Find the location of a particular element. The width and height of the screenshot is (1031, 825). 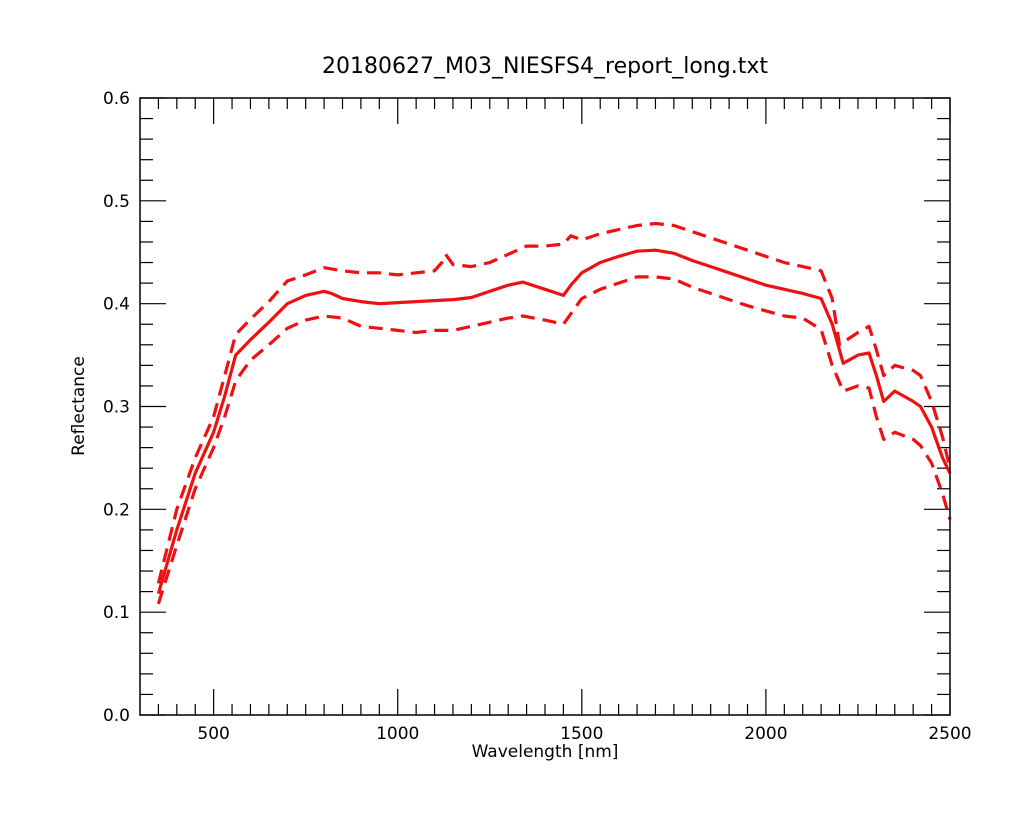

y-tick-label: 0.0 is located at coordinates (116, 716).